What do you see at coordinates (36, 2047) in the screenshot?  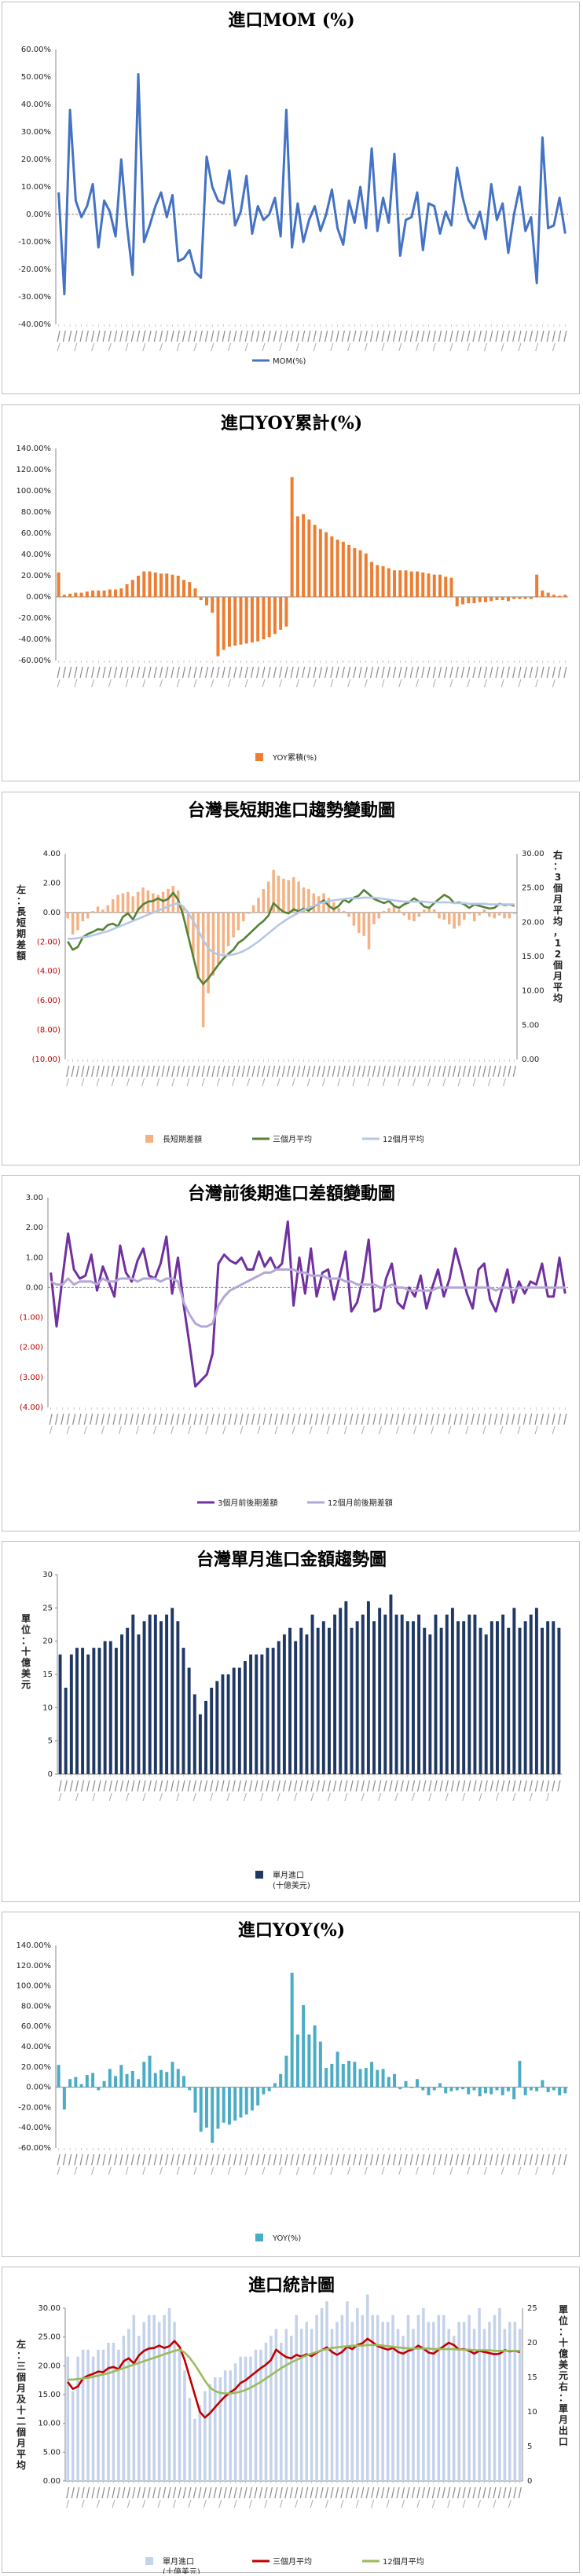 I see `y-tick-label: 40.00%` at bounding box center [36, 2047].